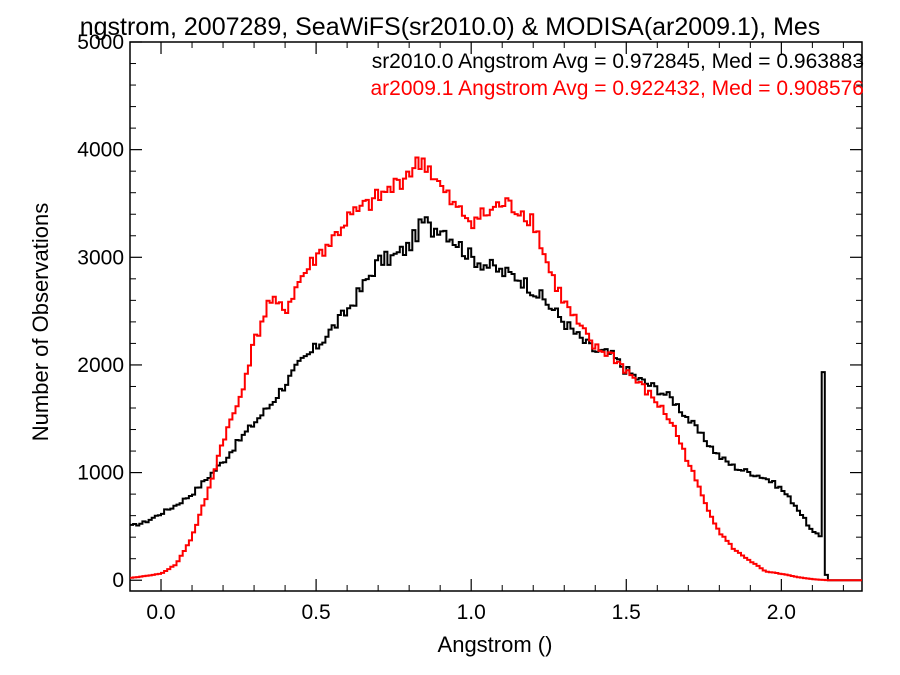 The width and height of the screenshot is (900, 675). What do you see at coordinates (100, 42) in the screenshot?
I see `y-tick-label: 5000` at bounding box center [100, 42].